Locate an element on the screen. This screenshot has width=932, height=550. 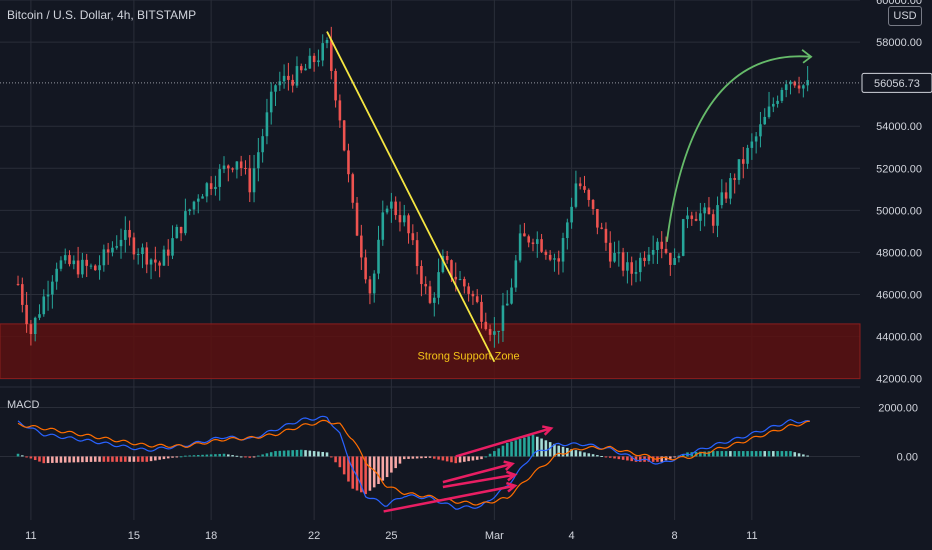
support-zone is located at coordinates (430, 351).